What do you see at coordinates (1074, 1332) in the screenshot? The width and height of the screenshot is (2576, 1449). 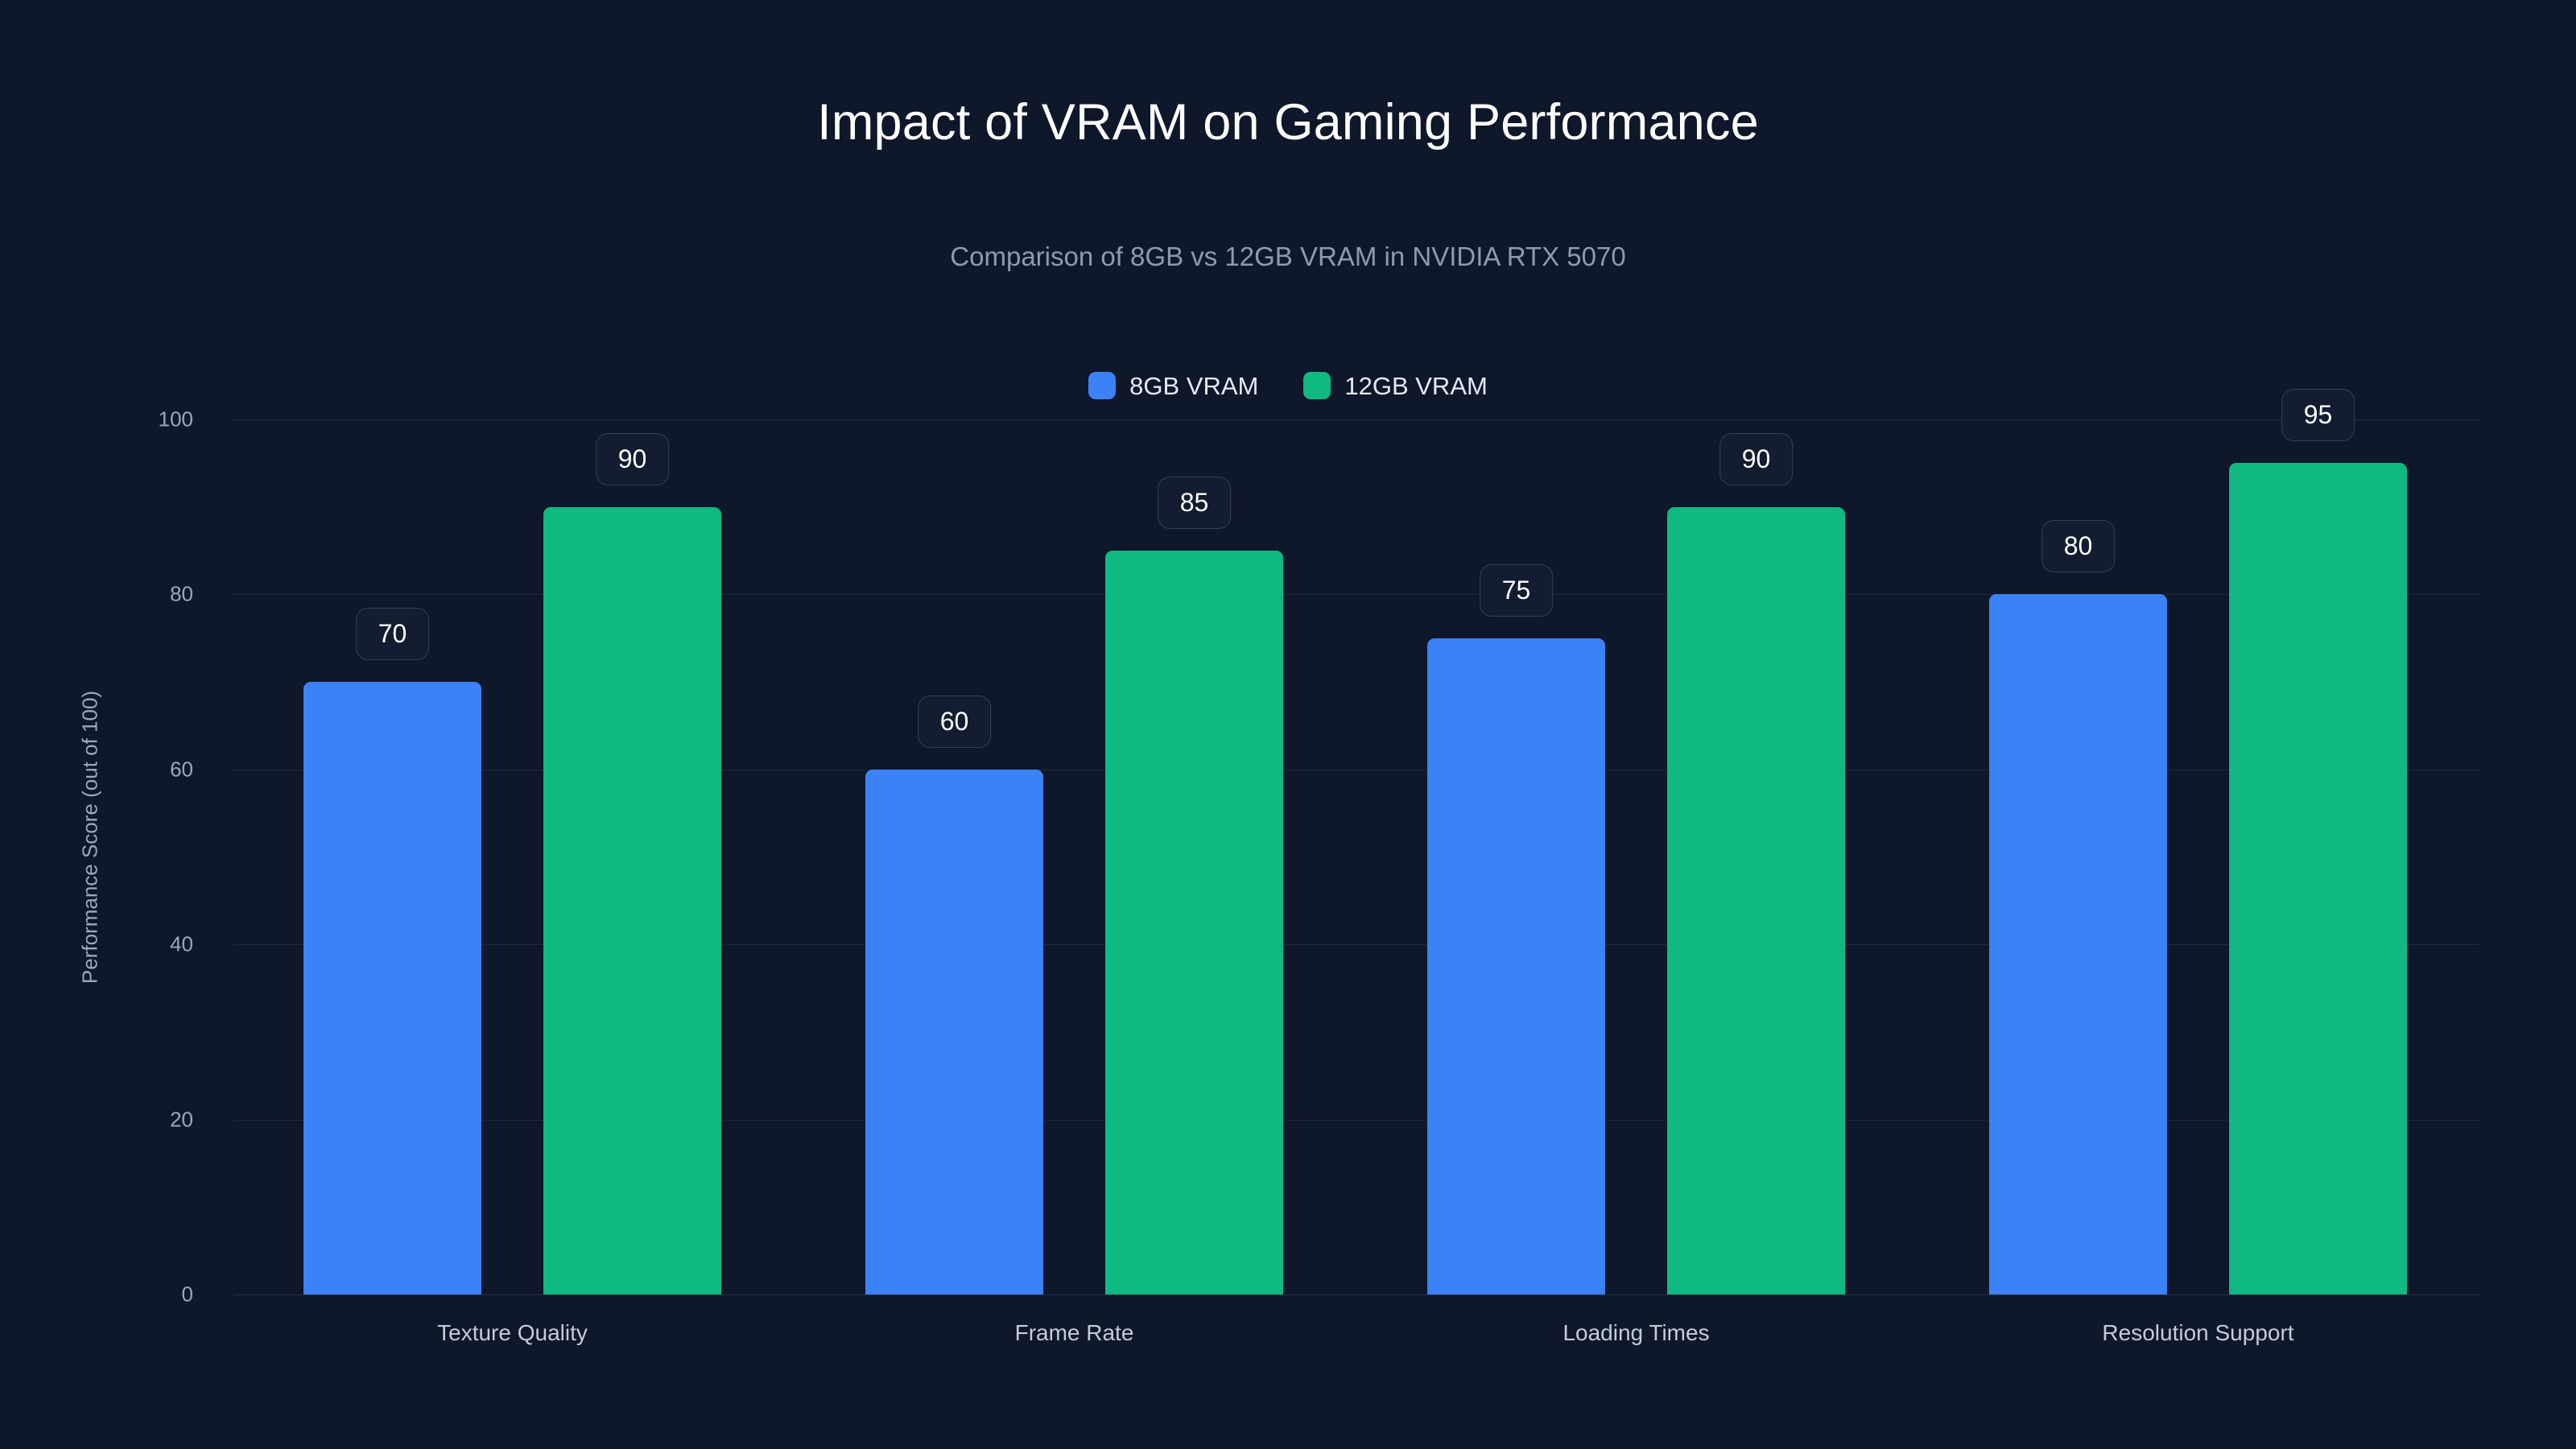 I see `x-axis-label: Frame Rate` at bounding box center [1074, 1332].